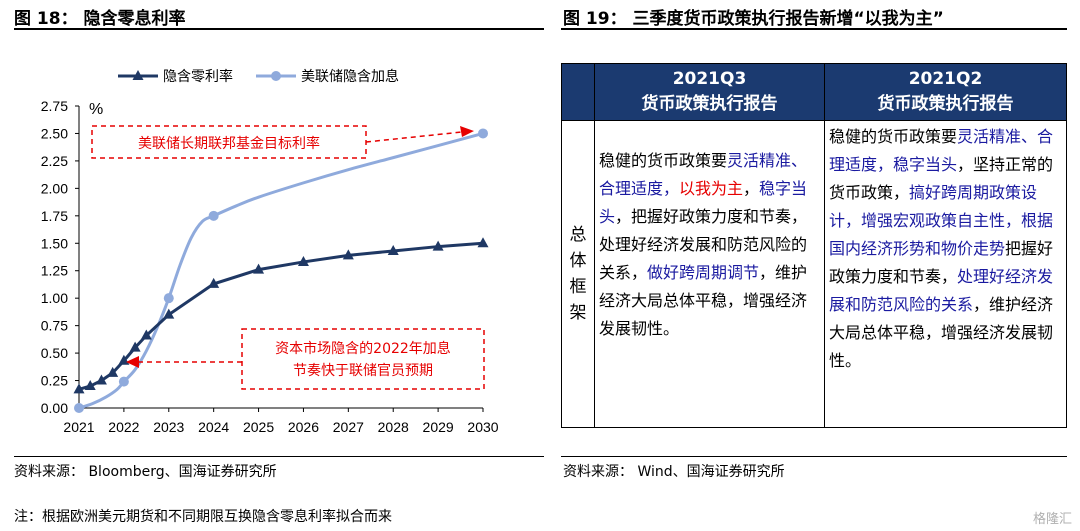 Image resolution: width=1080 pixels, height=531 pixels. What do you see at coordinates (814, 456) in the screenshot?
I see `right-source-rule` at bounding box center [814, 456].